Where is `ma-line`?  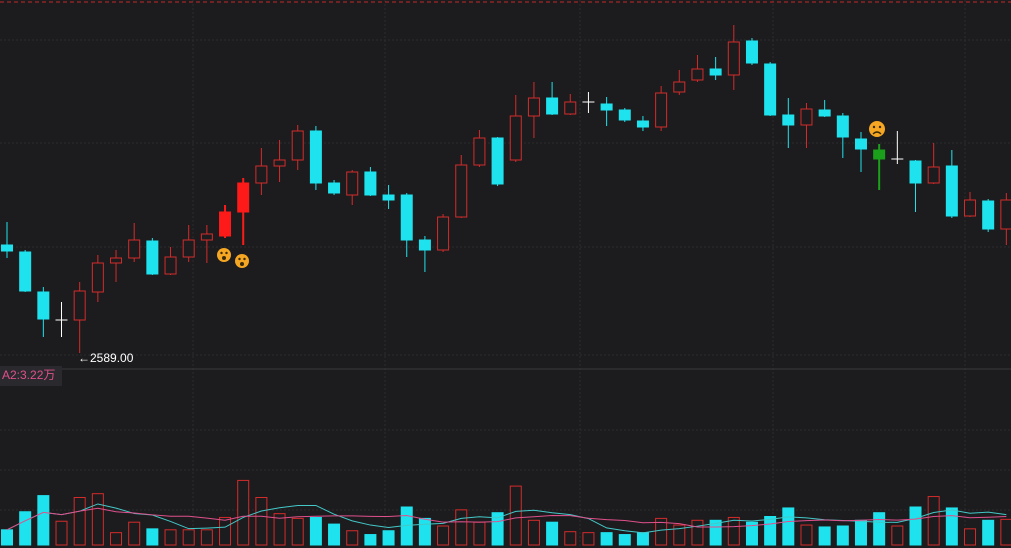 ma-line is located at coordinates (506, 519).